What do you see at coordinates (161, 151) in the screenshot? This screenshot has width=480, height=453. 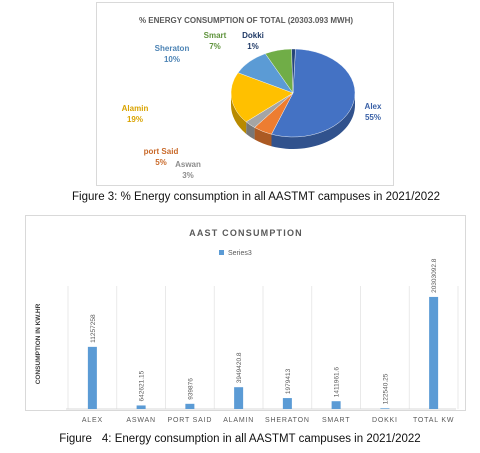 I see `pie-label-name: port Said` at bounding box center [161, 151].